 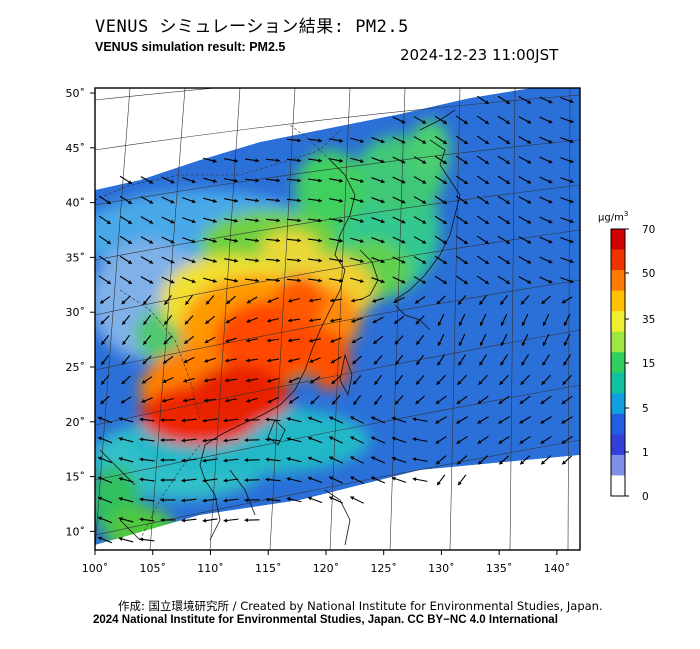 What do you see at coordinates (190, 47) in the screenshot?
I see `title-english: VENUS simulation result: PM2.5` at bounding box center [190, 47].